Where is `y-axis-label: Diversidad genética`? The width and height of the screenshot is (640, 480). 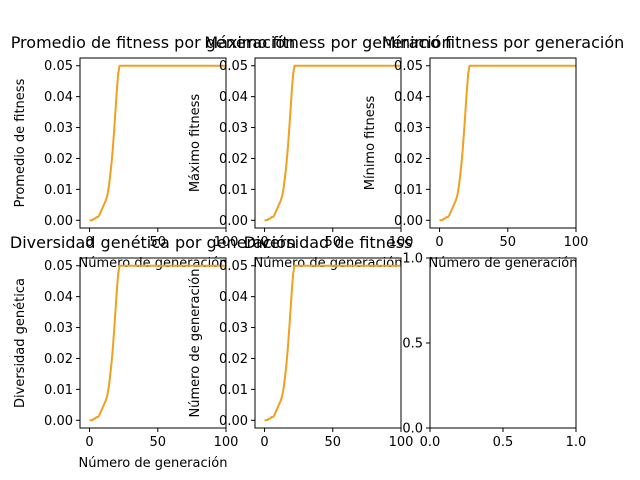 y-axis-label: Diversidad genética is located at coordinates (20, 343).